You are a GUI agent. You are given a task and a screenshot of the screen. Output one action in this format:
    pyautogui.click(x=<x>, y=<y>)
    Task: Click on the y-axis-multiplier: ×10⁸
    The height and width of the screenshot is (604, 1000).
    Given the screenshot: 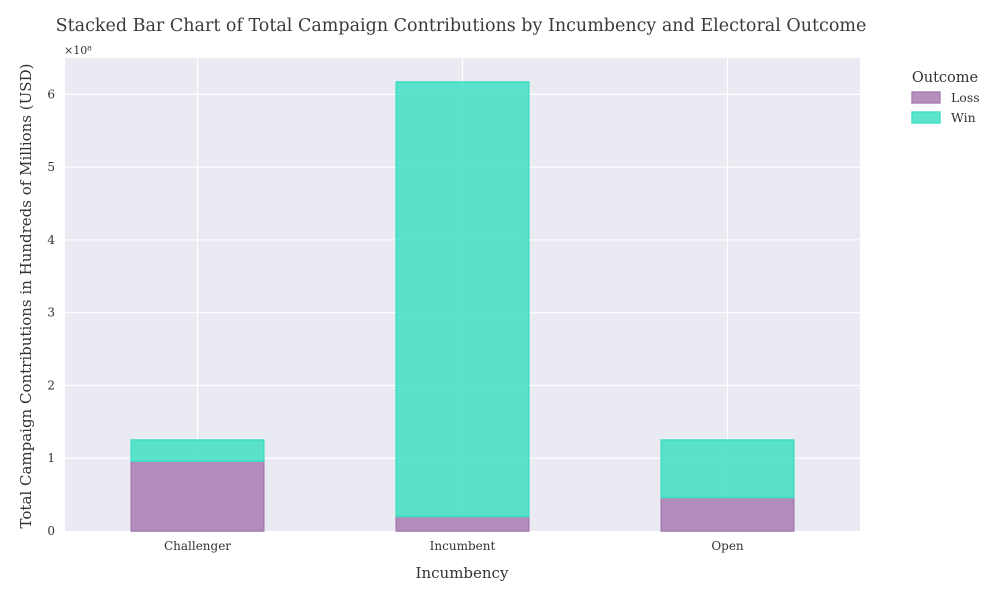 What is the action you would take?
    pyautogui.click(x=78, y=50)
    